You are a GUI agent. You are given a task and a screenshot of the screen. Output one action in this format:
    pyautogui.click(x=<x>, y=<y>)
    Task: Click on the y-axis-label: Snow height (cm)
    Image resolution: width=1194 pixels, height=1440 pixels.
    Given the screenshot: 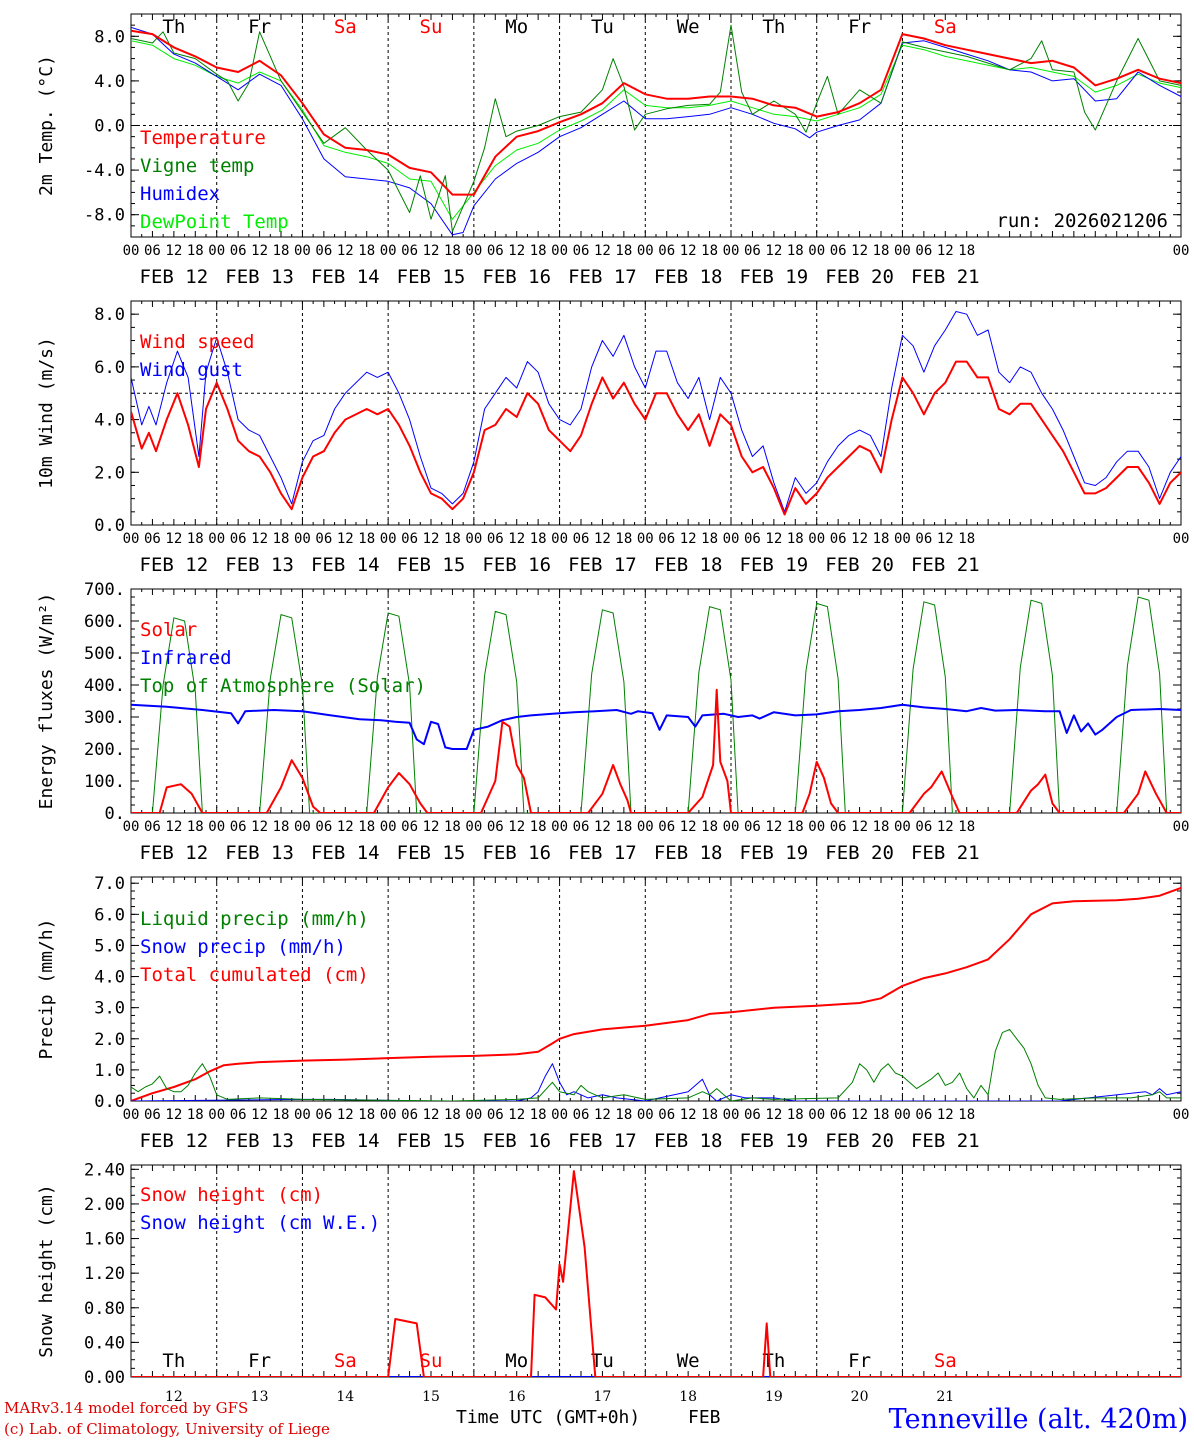 What is the action you would take?
    pyautogui.click(x=46, y=1270)
    